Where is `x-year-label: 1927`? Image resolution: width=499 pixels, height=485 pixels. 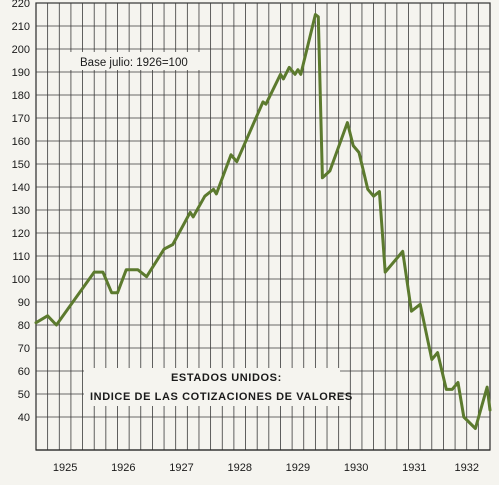 x-year-label: 1927 is located at coordinates (181, 468).